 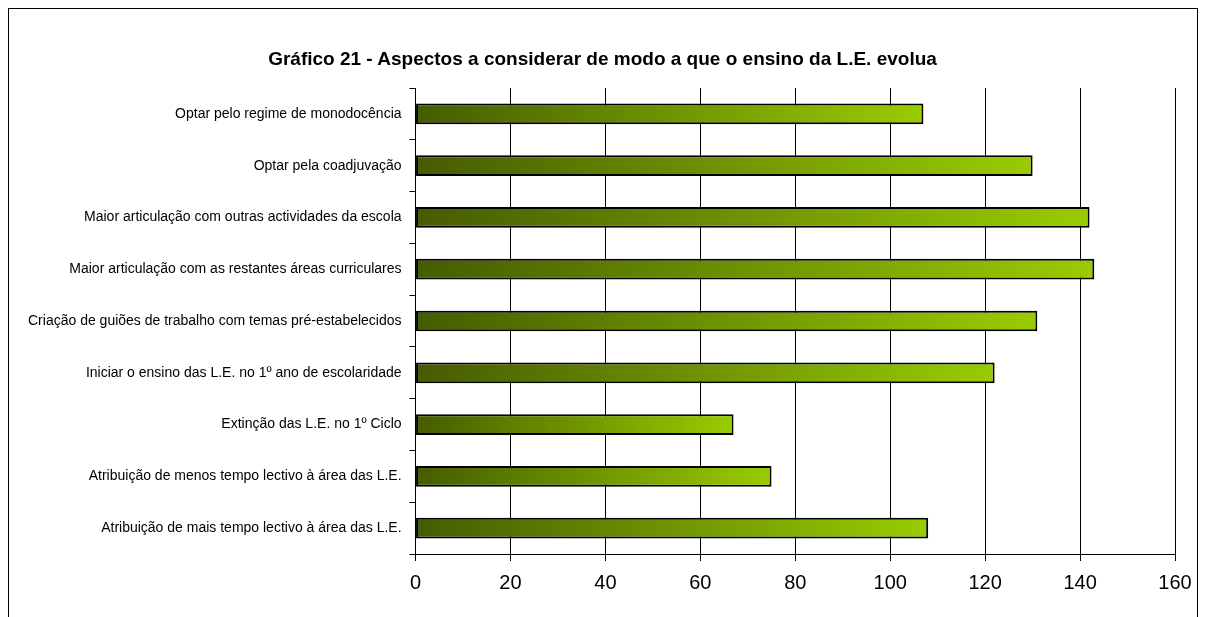 I want to click on x-tick-label: 80, so click(x=795, y=581).